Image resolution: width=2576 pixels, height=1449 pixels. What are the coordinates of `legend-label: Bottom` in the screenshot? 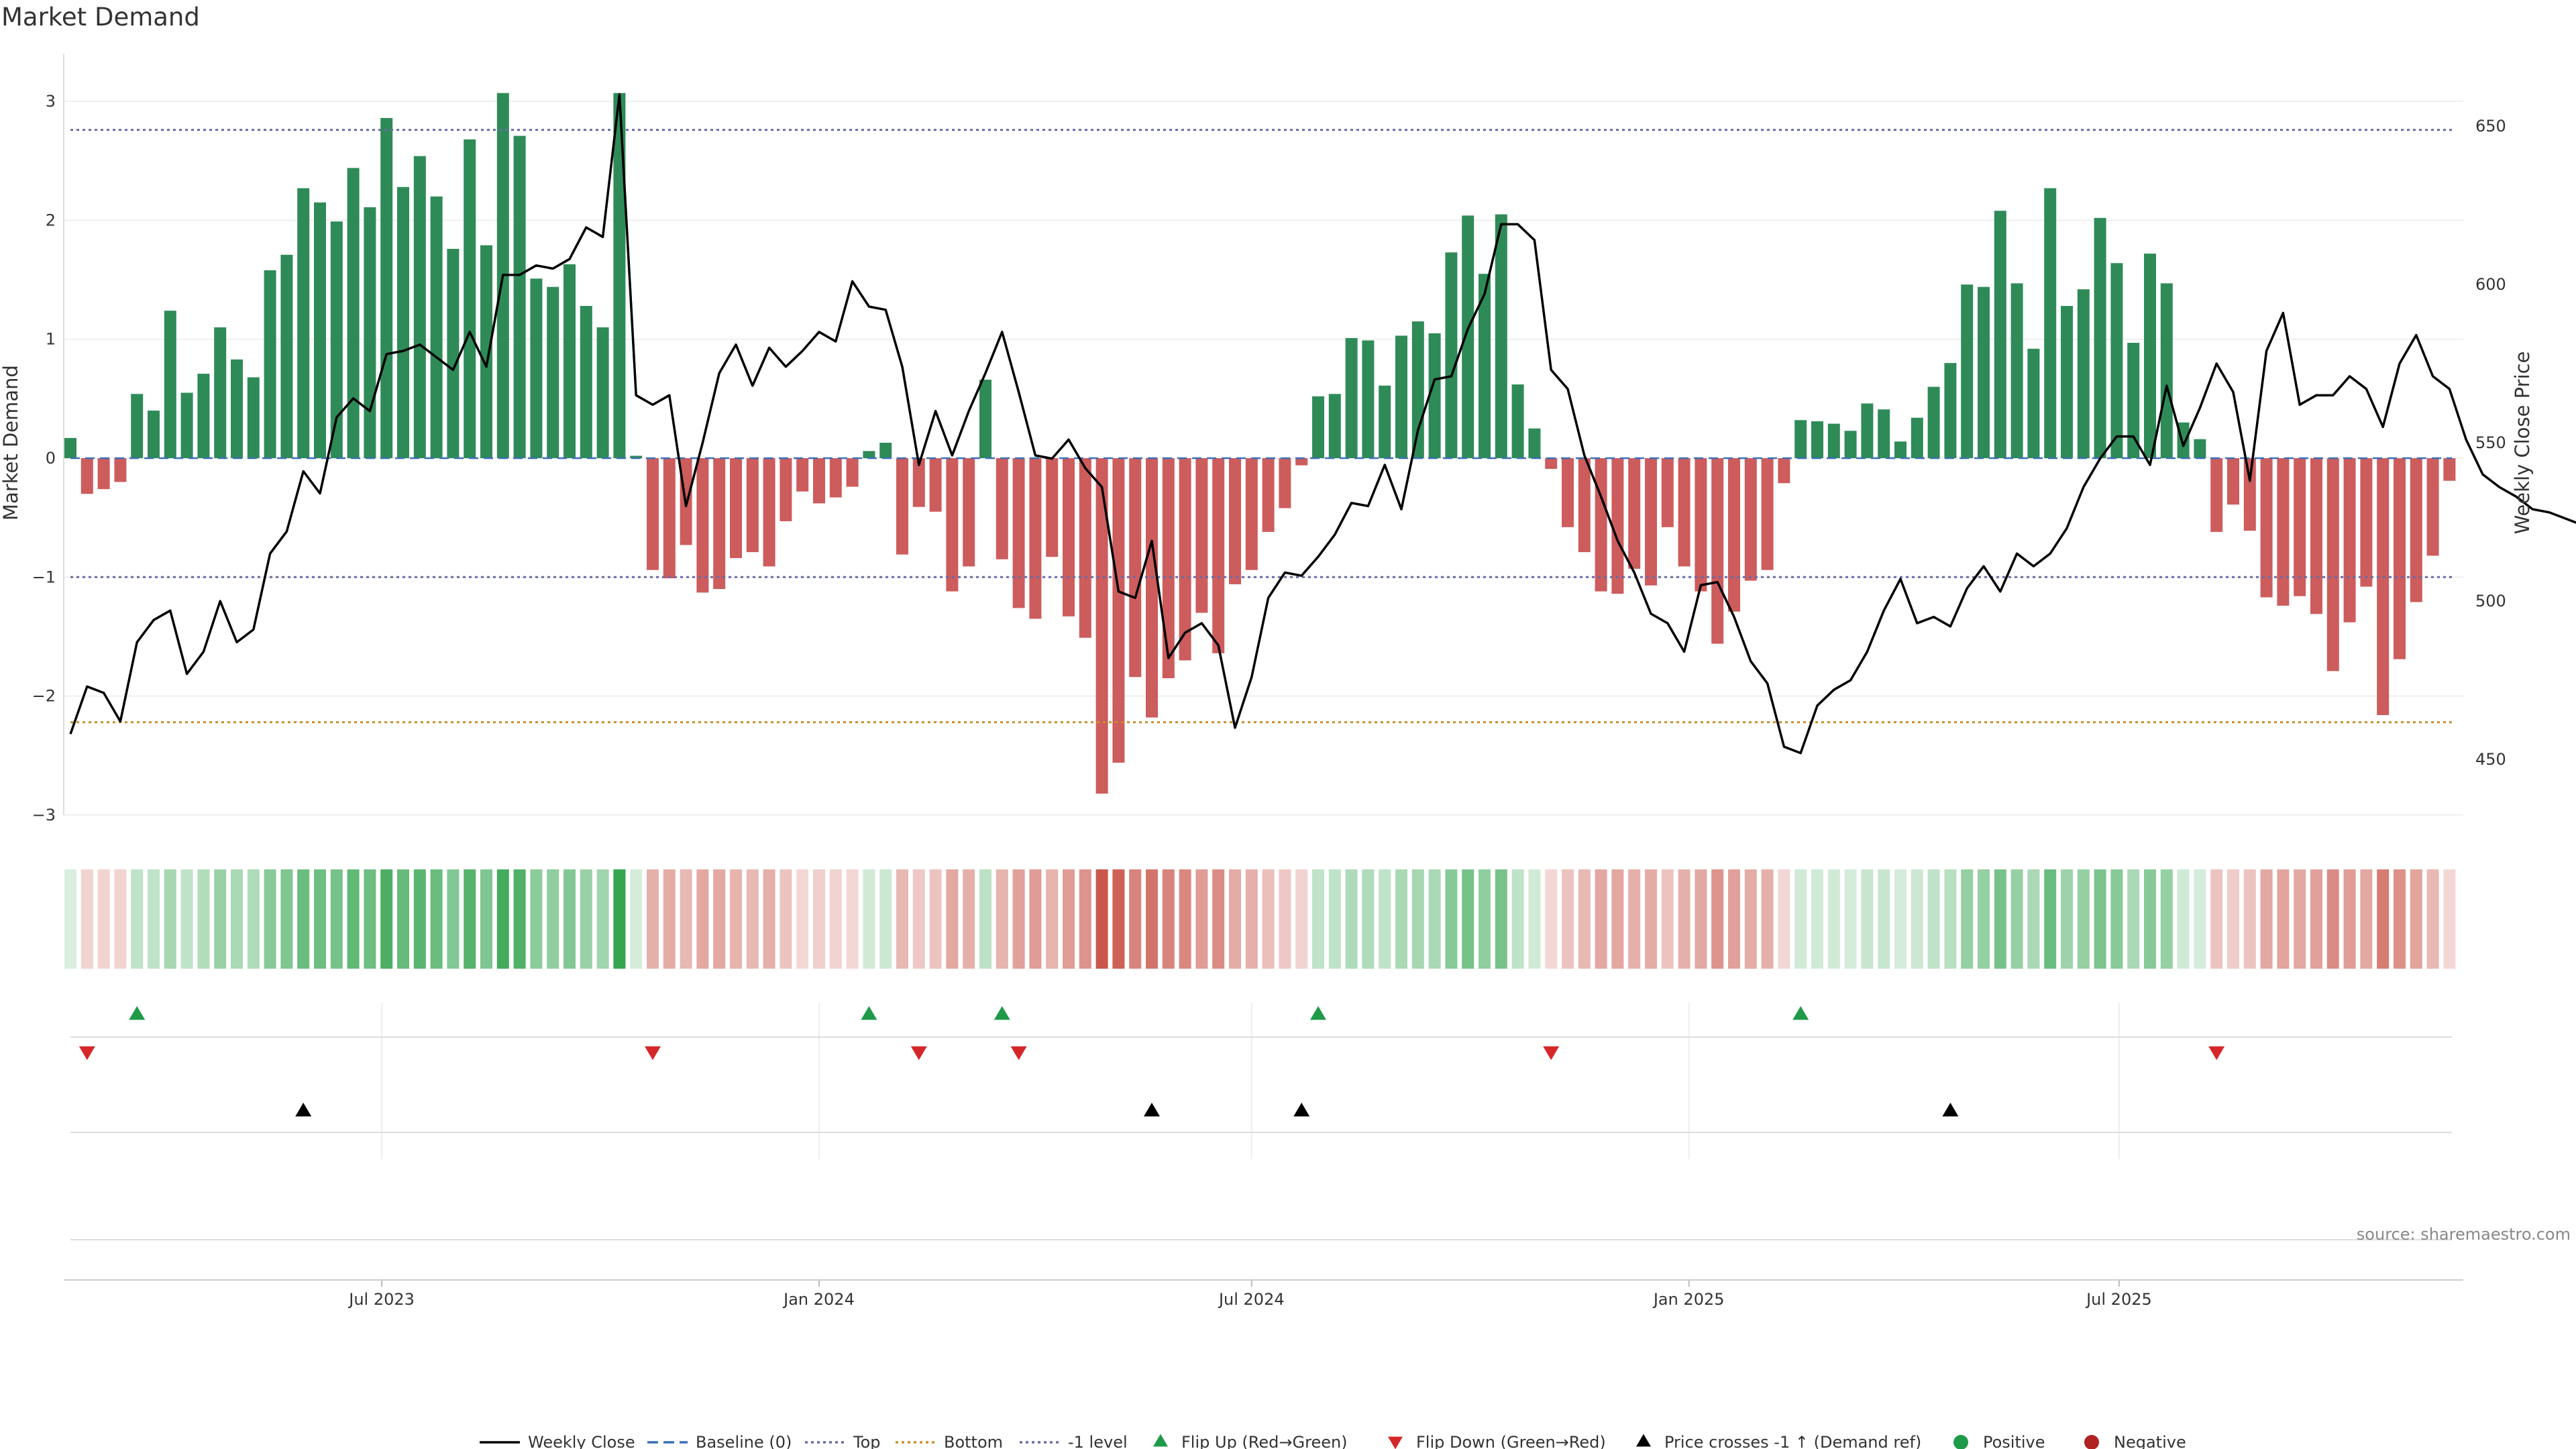 It's located at (973, 1441).